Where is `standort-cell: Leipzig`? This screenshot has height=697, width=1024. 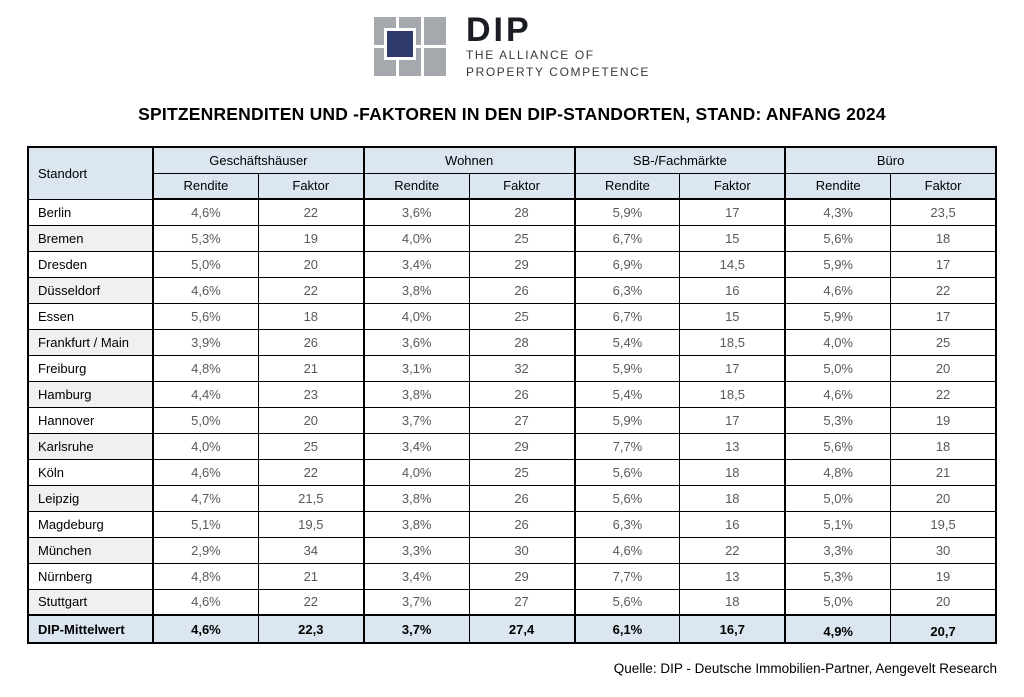 standort-cell: Leipzig is located at coordinates (90, 498).